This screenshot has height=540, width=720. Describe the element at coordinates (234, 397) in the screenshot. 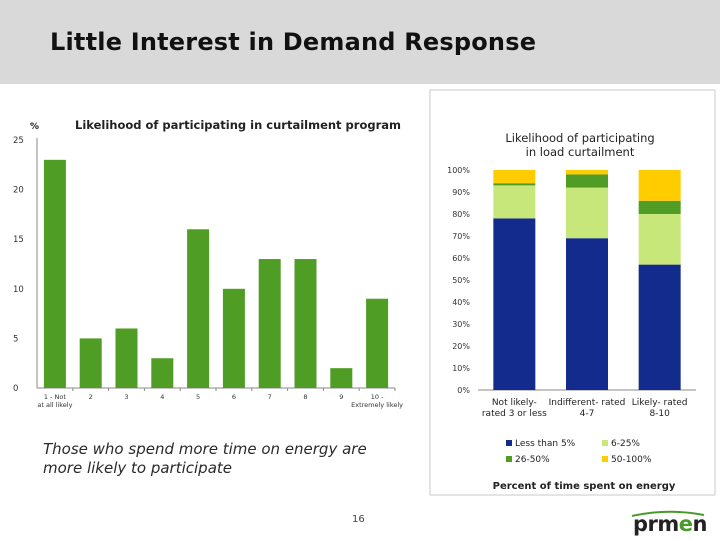

I see `x-tick-label: 6` at that location.